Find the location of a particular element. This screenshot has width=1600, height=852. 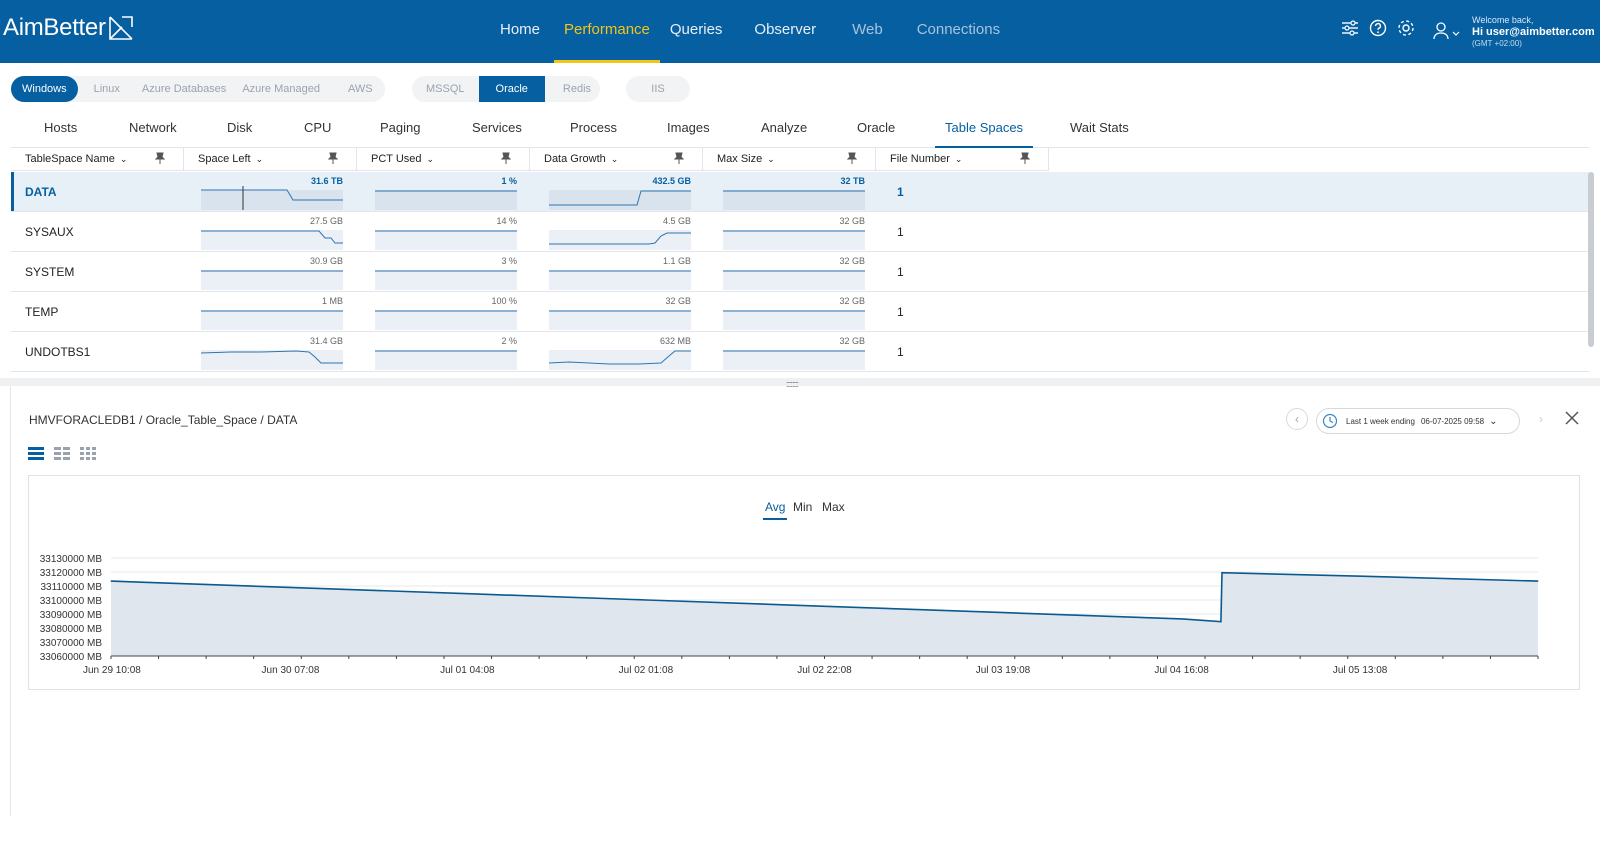

y-tick-label: 33100000 MB is located at coordinates (71, 601).